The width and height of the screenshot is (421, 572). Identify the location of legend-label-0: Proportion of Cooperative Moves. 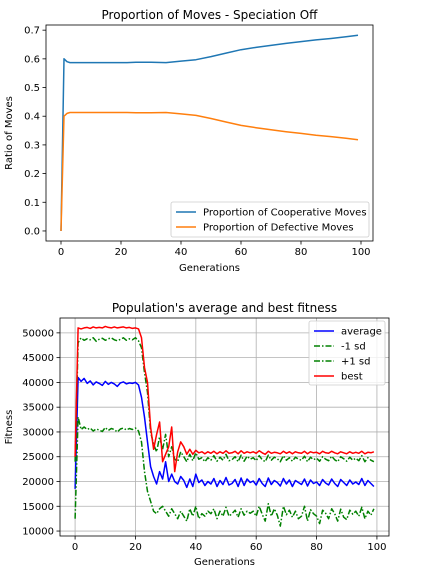
(285, 213).